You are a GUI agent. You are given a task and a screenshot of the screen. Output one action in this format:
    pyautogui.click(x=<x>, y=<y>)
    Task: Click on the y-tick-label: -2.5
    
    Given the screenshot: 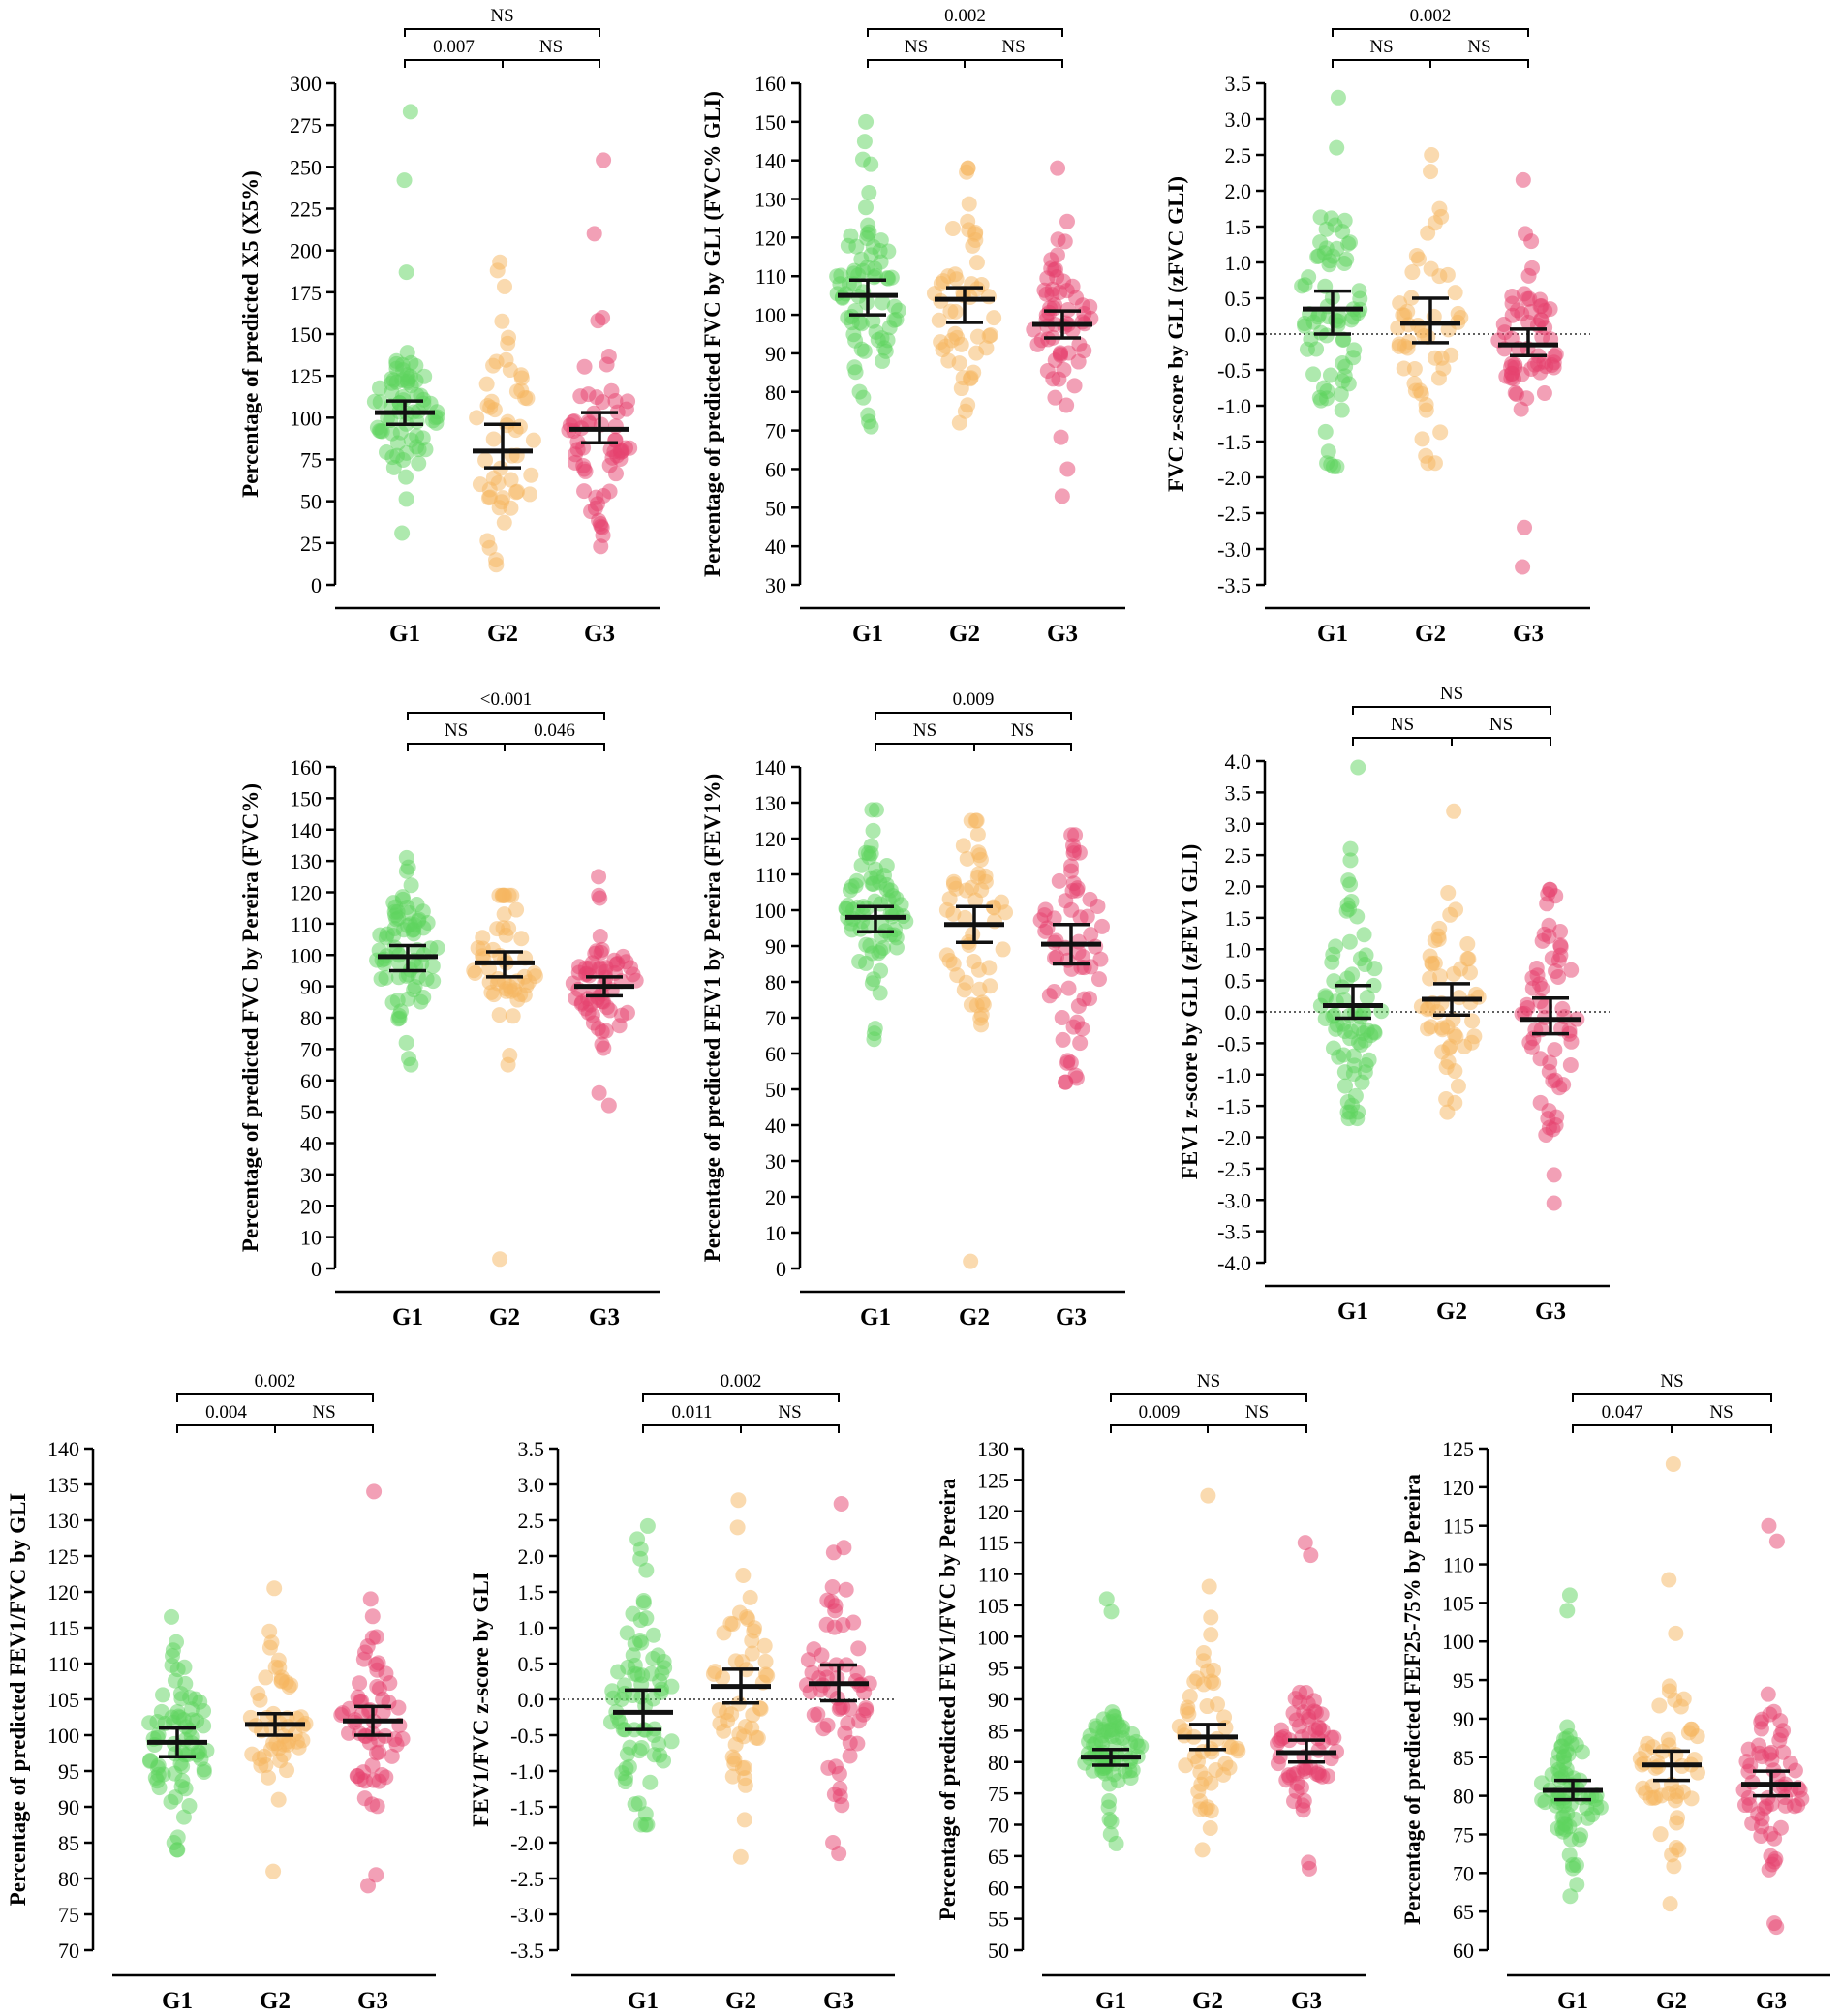 What is the action you would take?
    pyautogui.click(x=1234, y=514)
    